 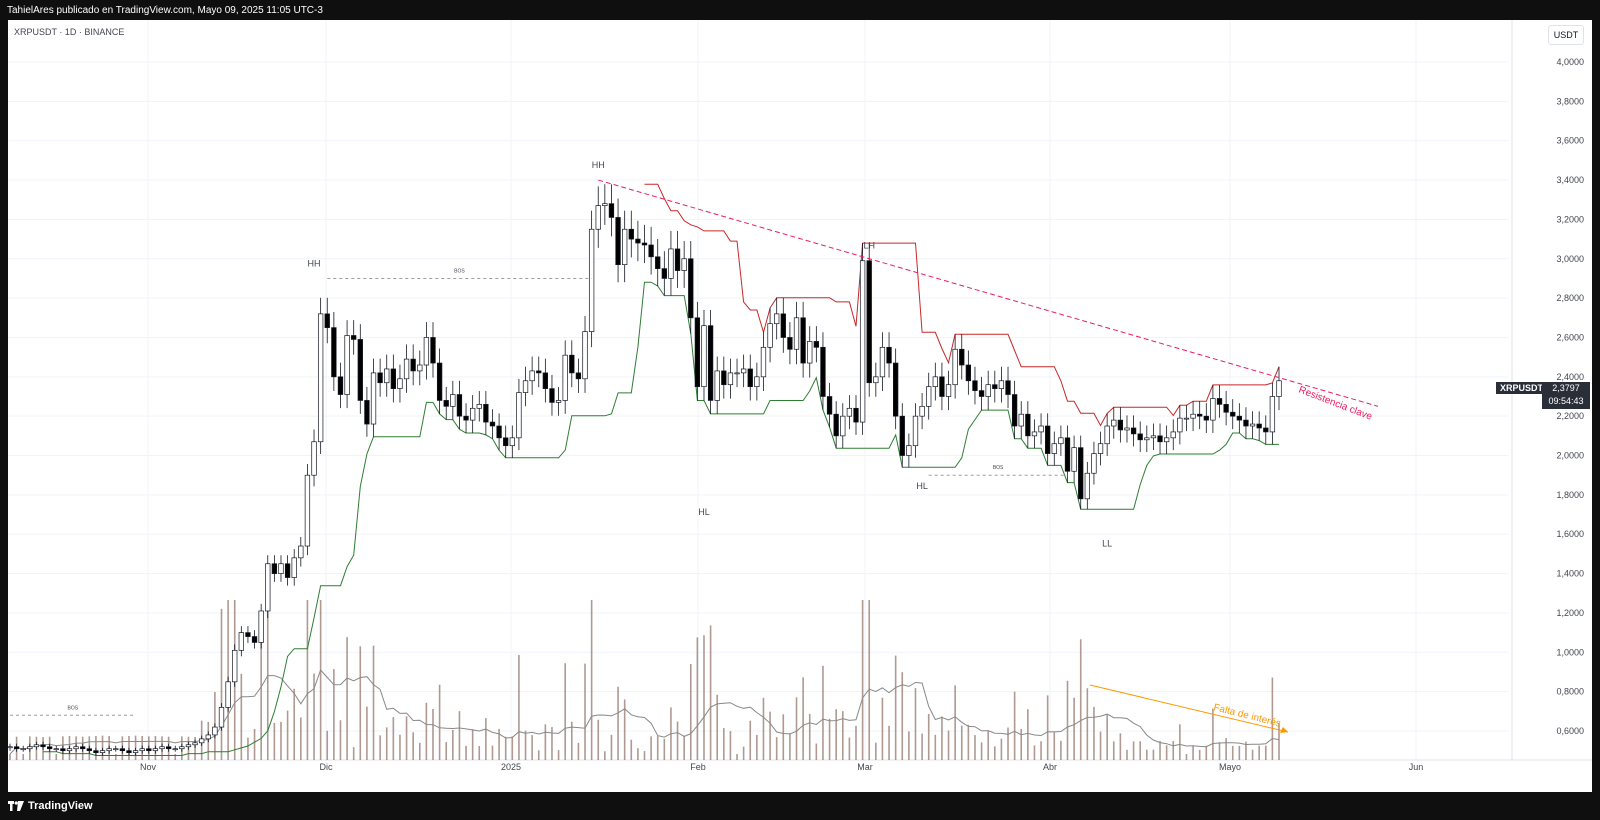 What do you see at coordinates (1570, 62) in the screenshot?
I see `y-tick-label: 4,0000` at bounding box center [1570, 62].